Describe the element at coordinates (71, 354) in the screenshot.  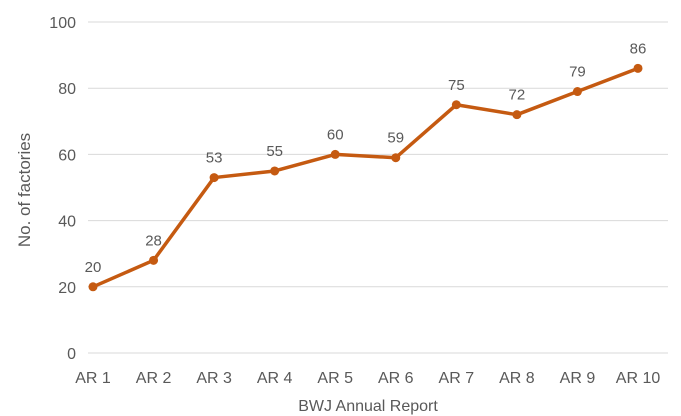
I see `y-tick-label: 0` at that location.